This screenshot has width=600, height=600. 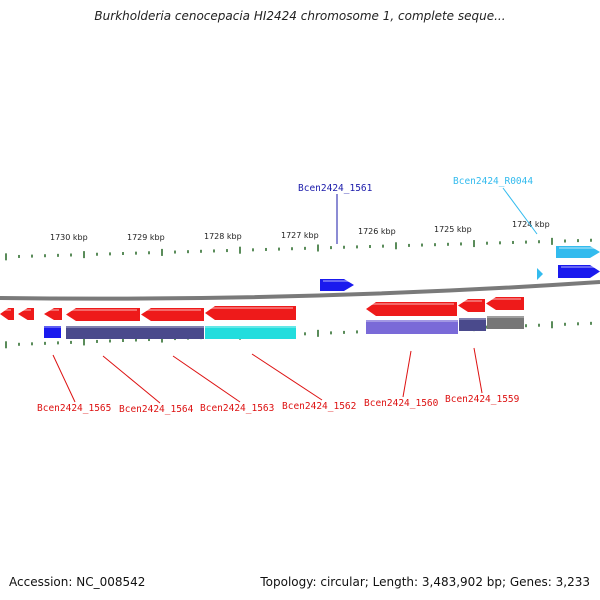 I want to click on gene-arrow-1561-highlight, so click(x=337, y=281).